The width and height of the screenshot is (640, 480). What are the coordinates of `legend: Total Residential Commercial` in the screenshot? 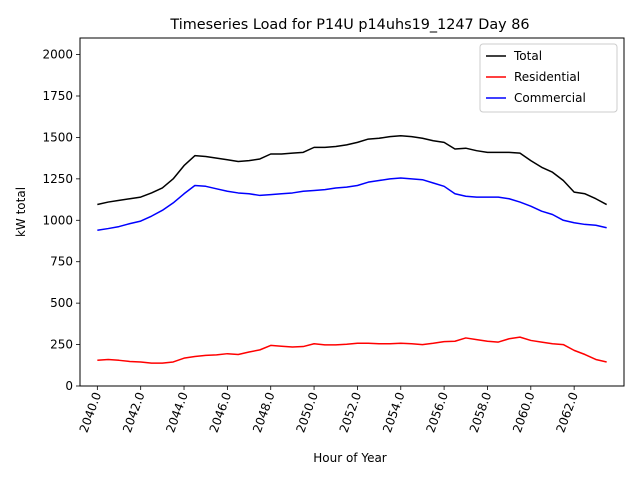 It's located at (548, 78).